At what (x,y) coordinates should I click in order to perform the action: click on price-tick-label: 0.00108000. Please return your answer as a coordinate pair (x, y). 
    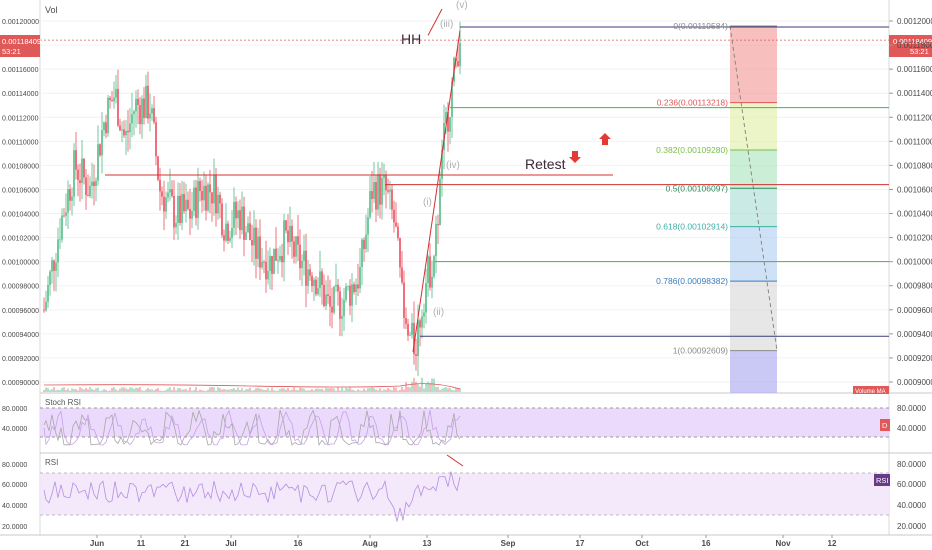
    Looking at the image, I should click on (914, 165).